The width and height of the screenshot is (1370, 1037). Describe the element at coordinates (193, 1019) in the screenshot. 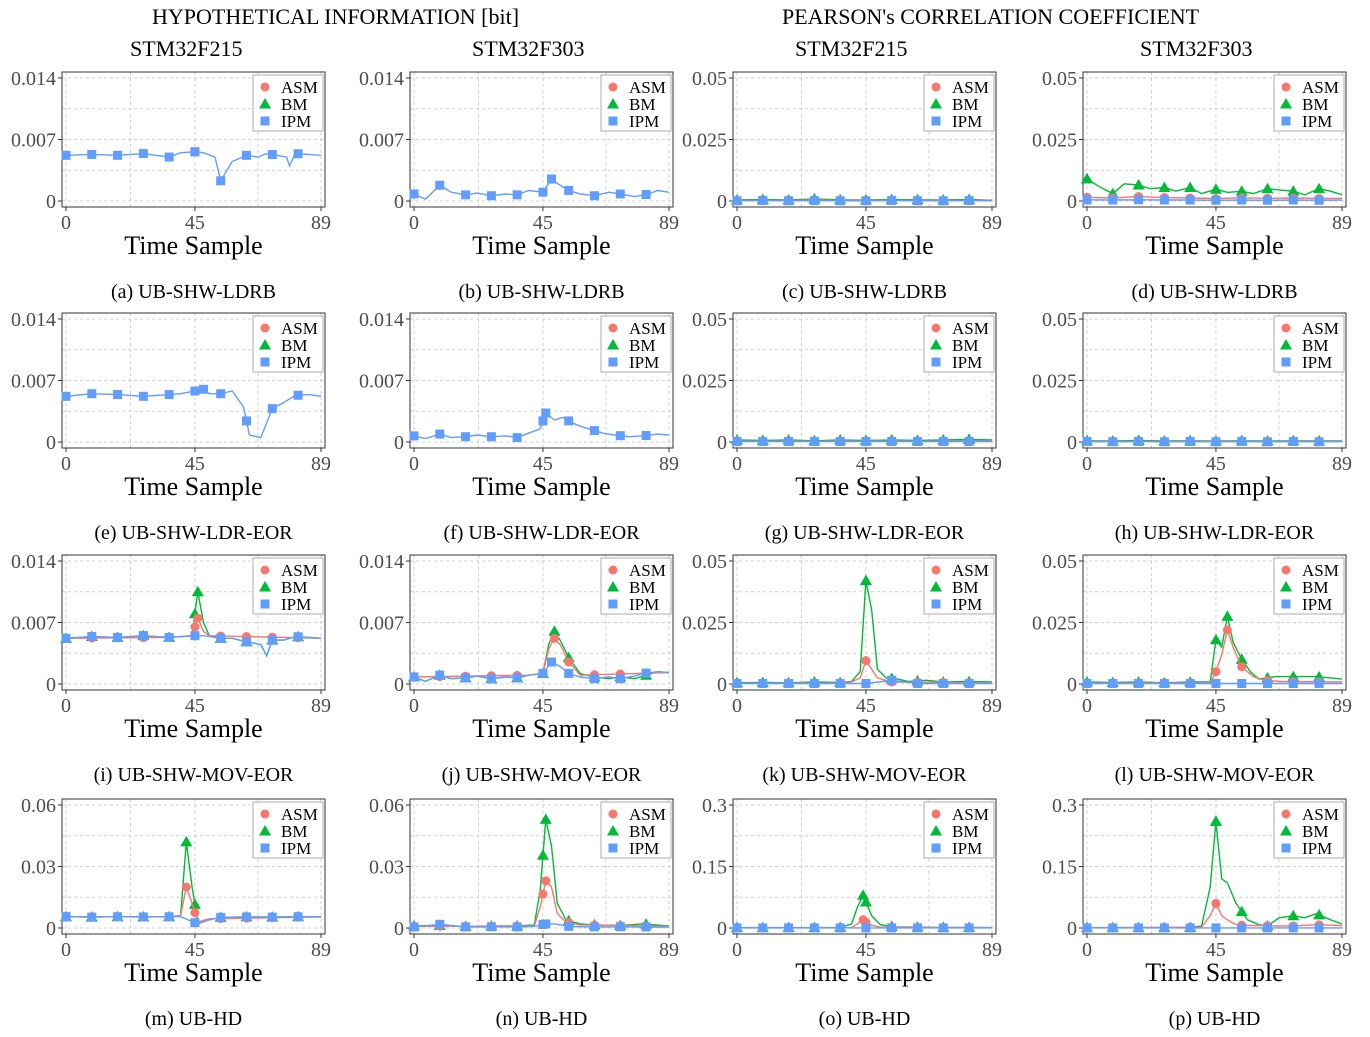

I see `panel-caption: (m) UB-HD` at that location.